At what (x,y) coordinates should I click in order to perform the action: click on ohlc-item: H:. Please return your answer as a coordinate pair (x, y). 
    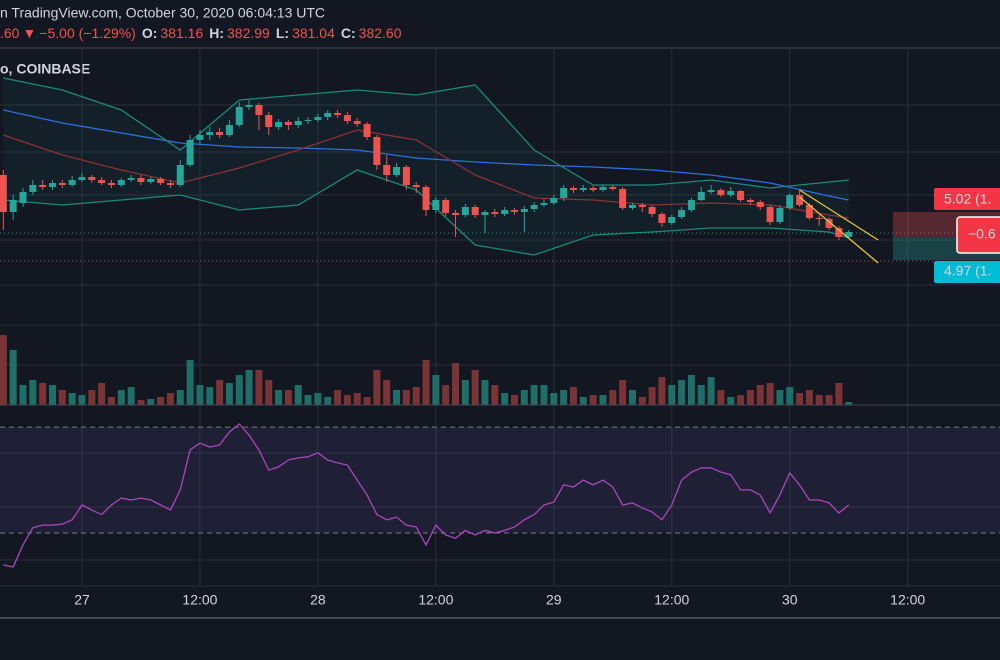
    Looking at the image, I should click on (216, 33).